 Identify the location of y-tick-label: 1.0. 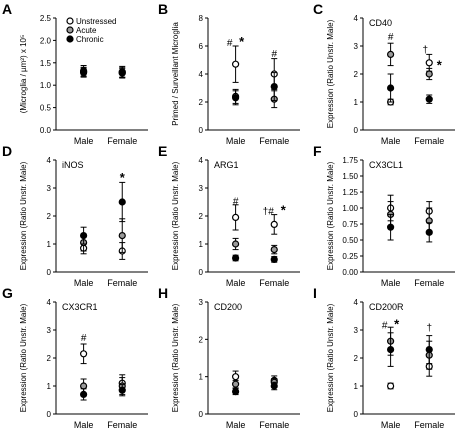
(46, 85).